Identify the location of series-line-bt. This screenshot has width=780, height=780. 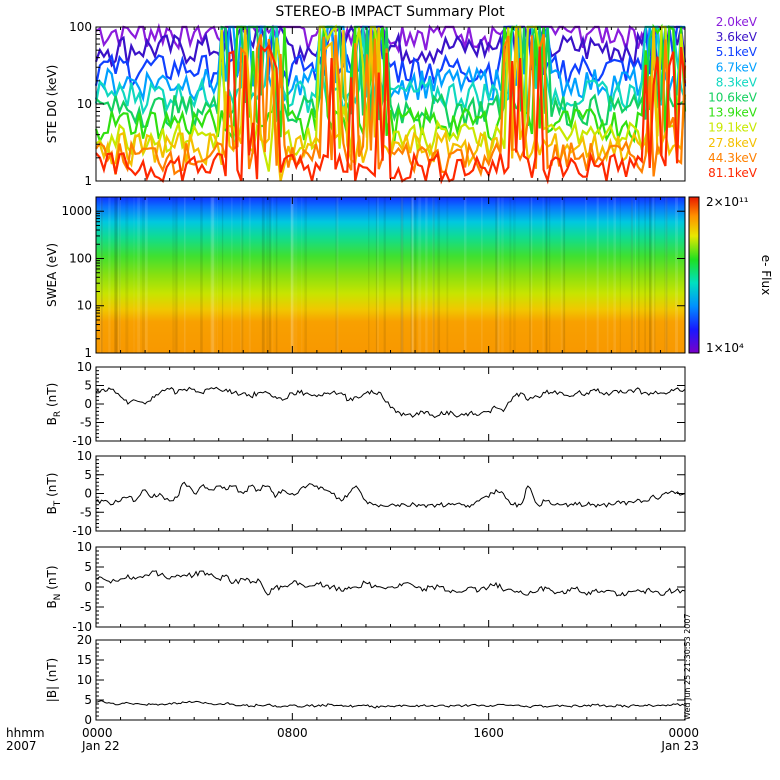
(390, 495).